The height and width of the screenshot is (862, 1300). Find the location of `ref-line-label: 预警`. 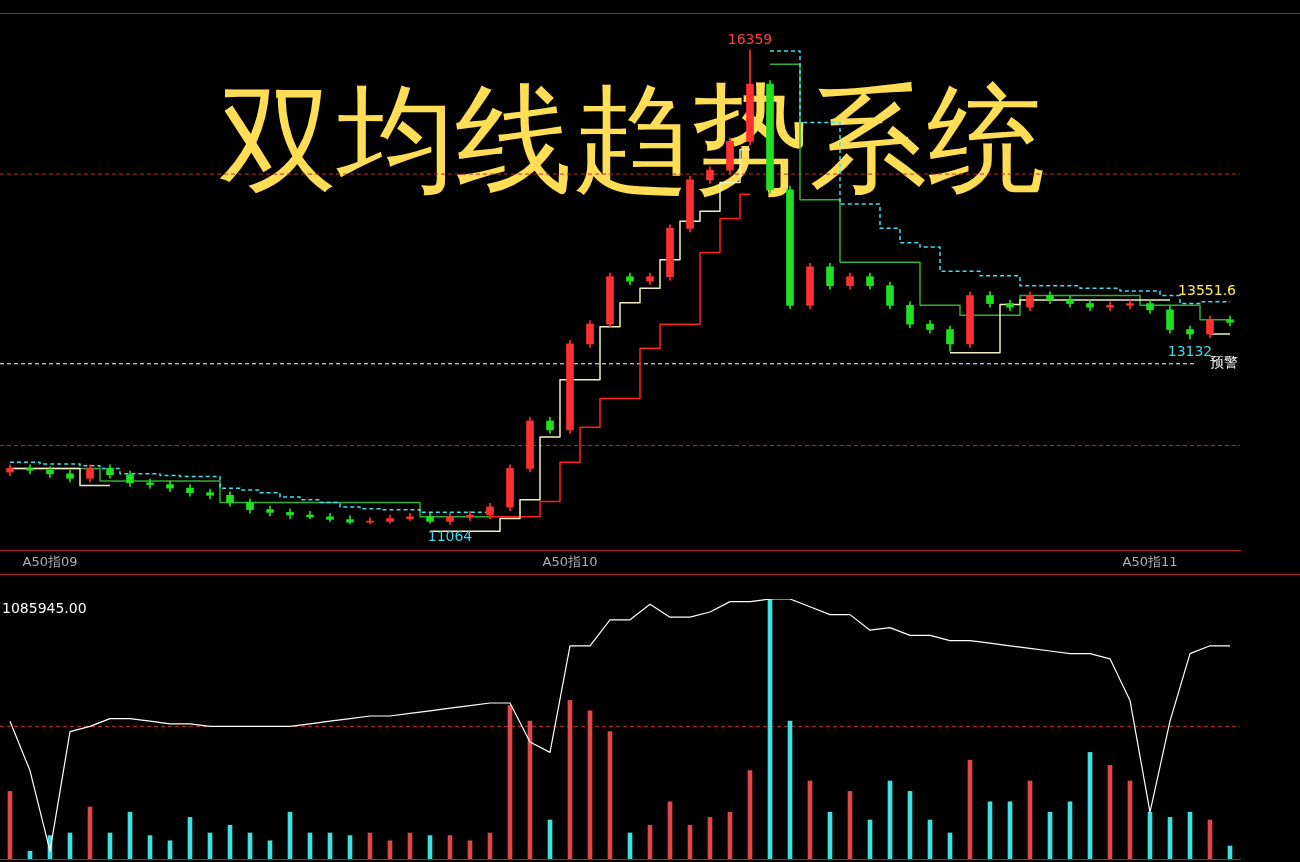

ref-line-label: 预警 is located at coordinates (1224, 362).